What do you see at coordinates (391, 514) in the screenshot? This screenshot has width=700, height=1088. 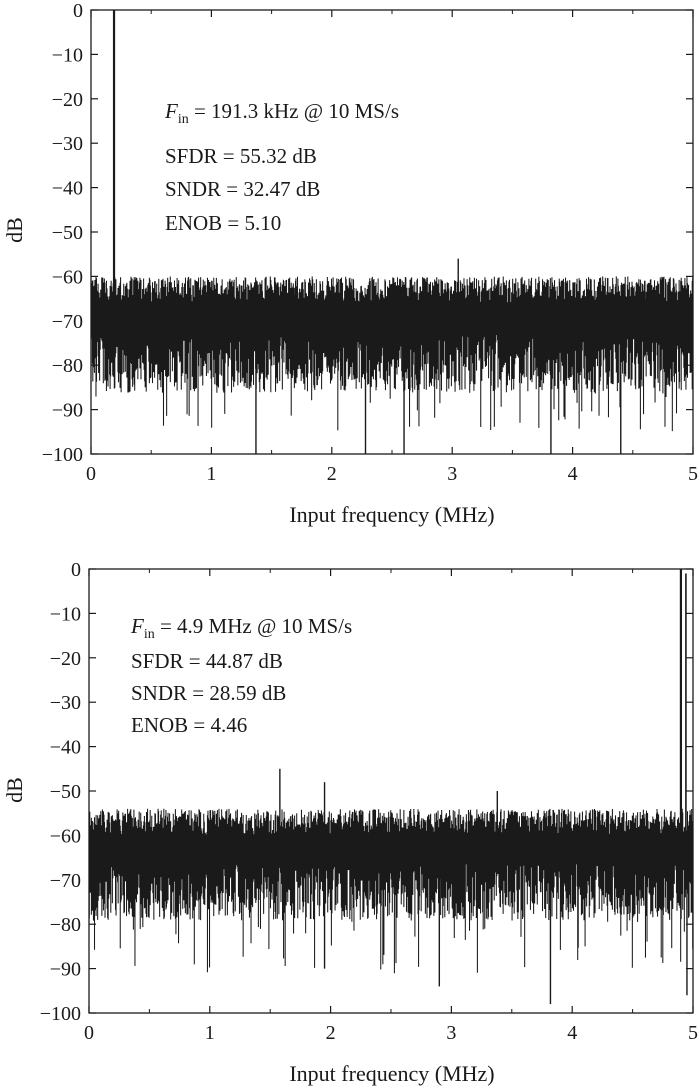 I see `x-axis-label-top: Input frequency (MHz)` at bounding box center [391, 514].